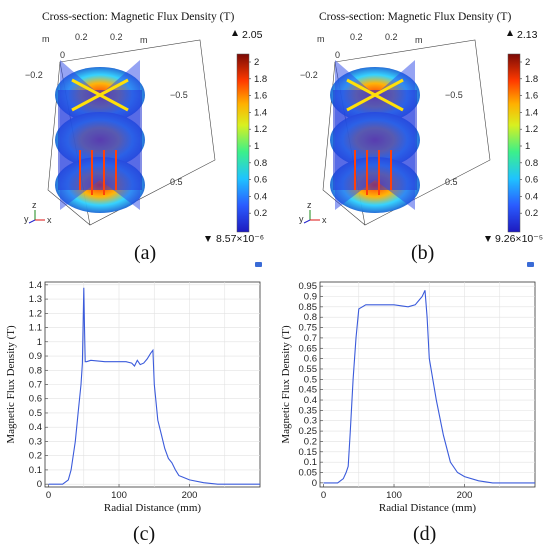  What do you see at coordinates (415, 17) in the screenshot?
I see `panel-b-title: Cross-section: Magnetic Flux Density (T)` at bounding box center [415, 17].